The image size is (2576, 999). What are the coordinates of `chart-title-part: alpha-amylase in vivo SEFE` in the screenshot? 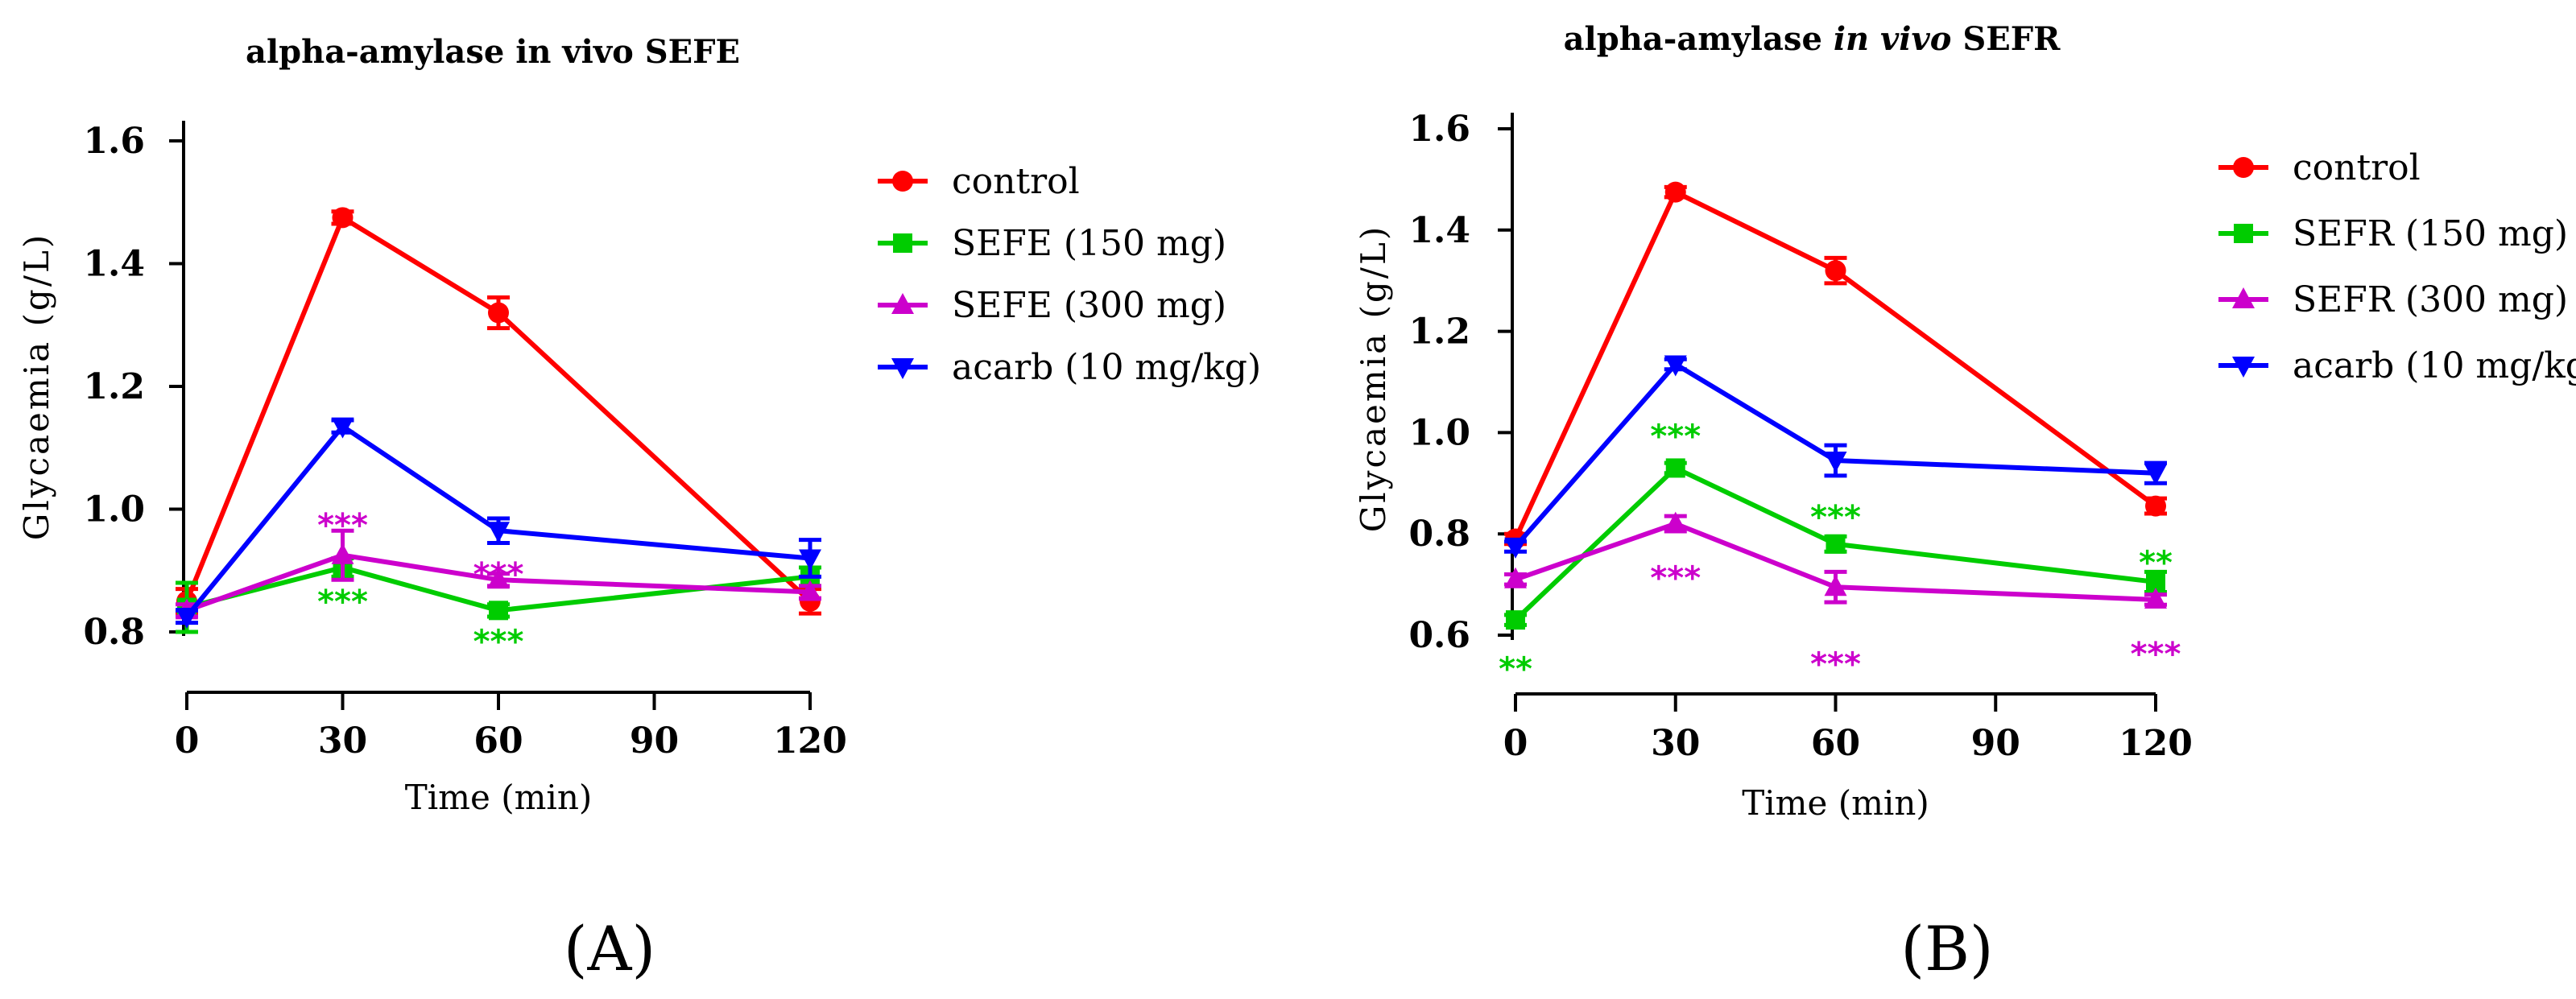 It's located at (493, 52).